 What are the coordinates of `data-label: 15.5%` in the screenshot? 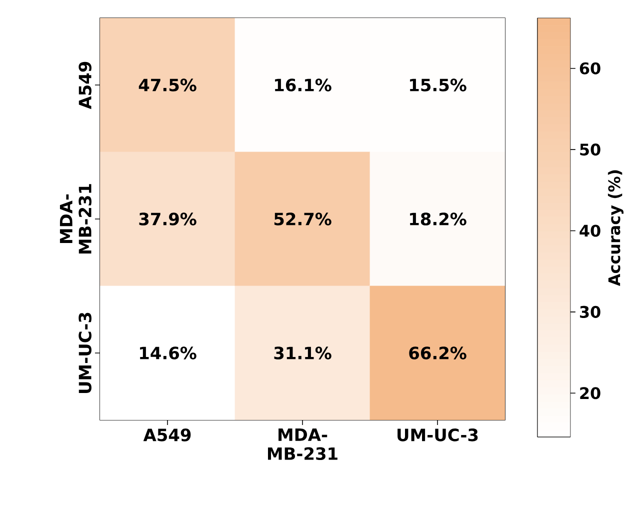 It's located at (438, 85).